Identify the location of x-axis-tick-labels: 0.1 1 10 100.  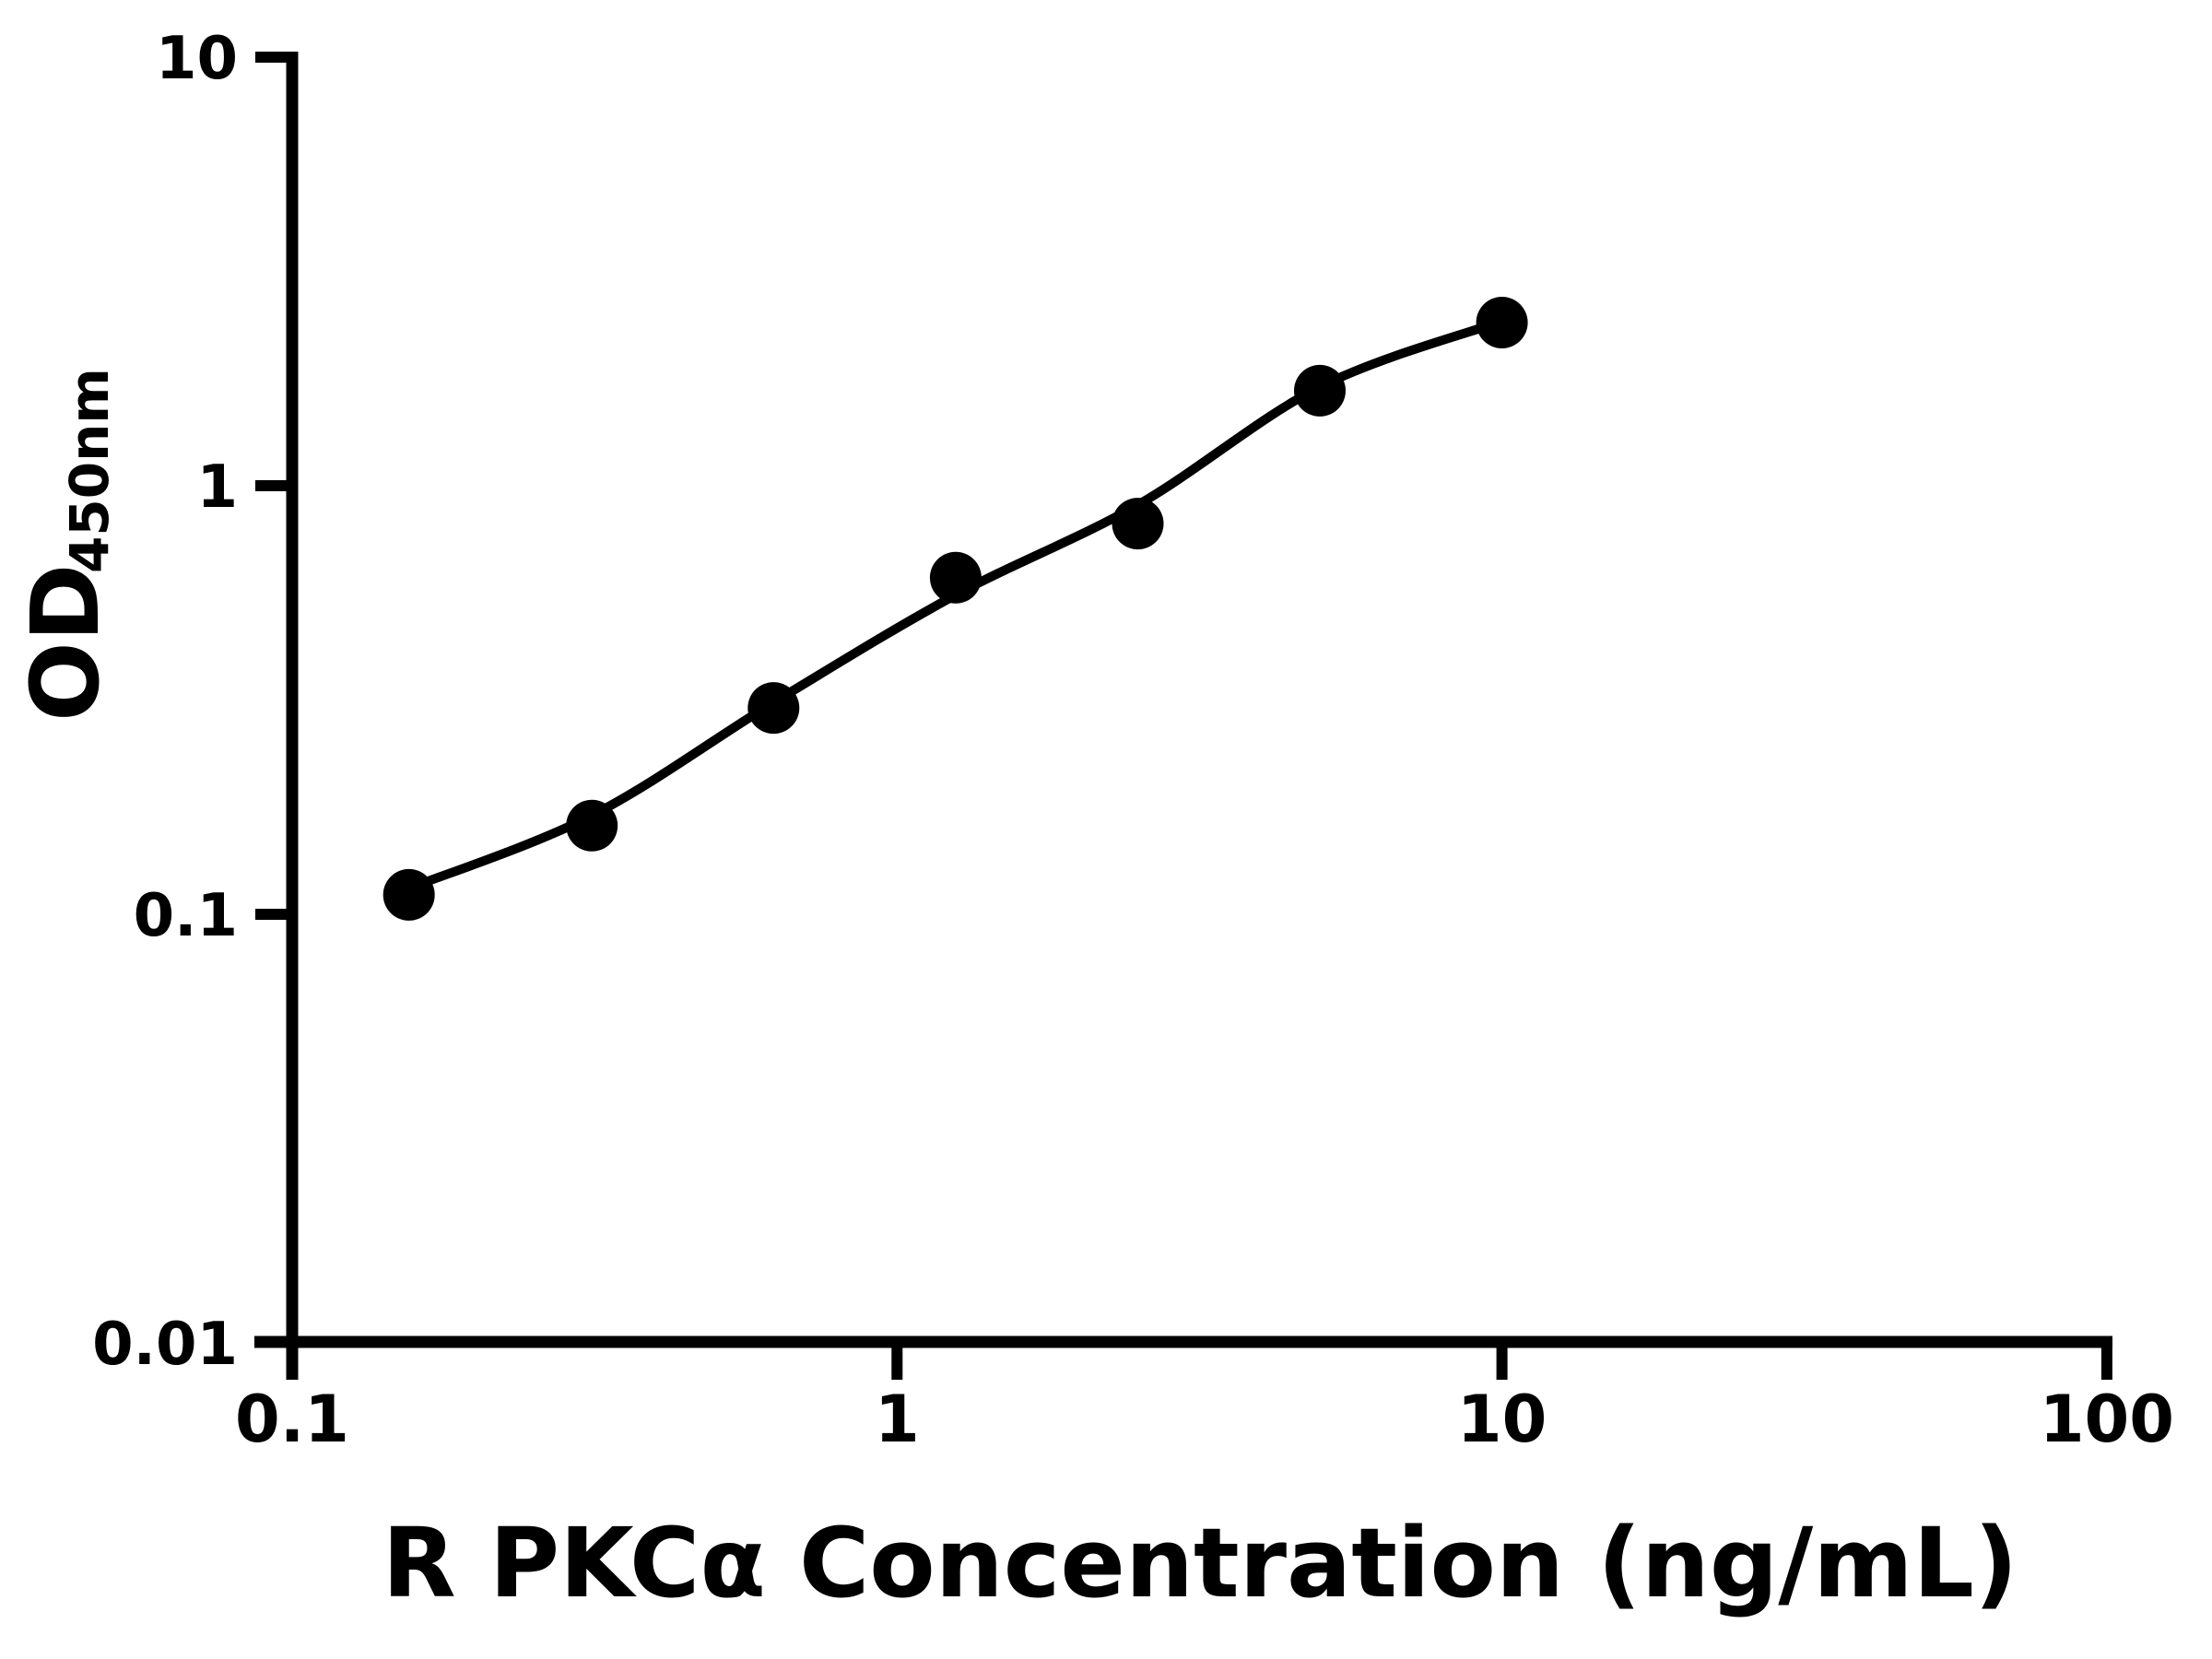
(1204, 1419).